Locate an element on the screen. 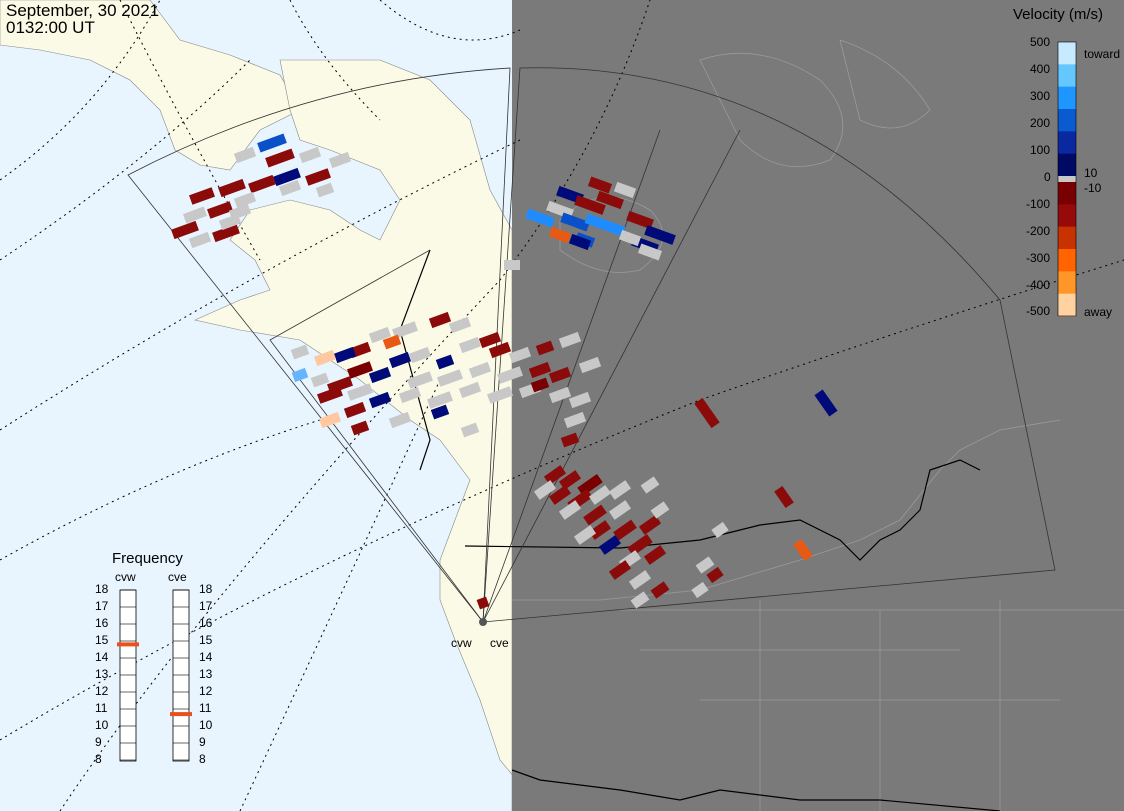 The height and width of the screenshot is (811, 1124). cve-freq-level: 9 is located at coordinates (202, 742).